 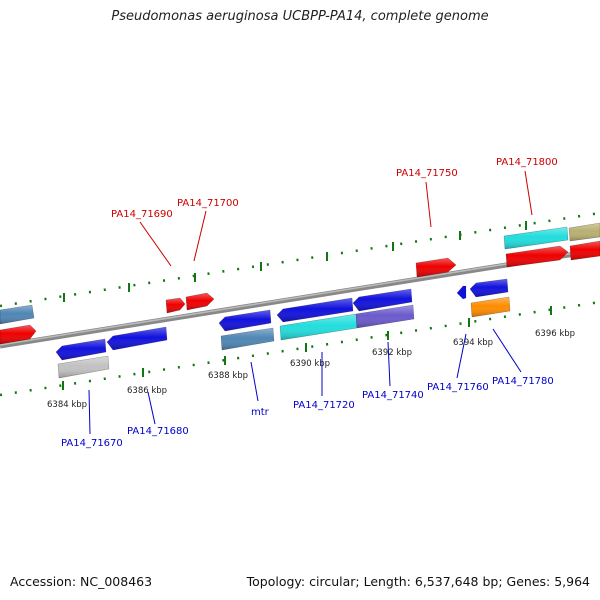 I want to click on ruler-label: 6396 kbp, so click(x=555, y=334).